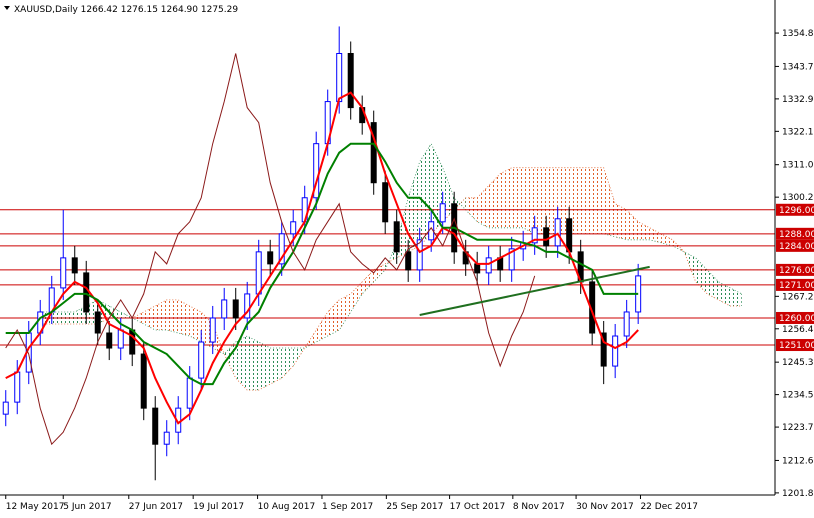  What do you see at coordinates (798, 100) in the screenshot?
I see `y-tick-label: 1332.90` at bounding box center [798, 100].